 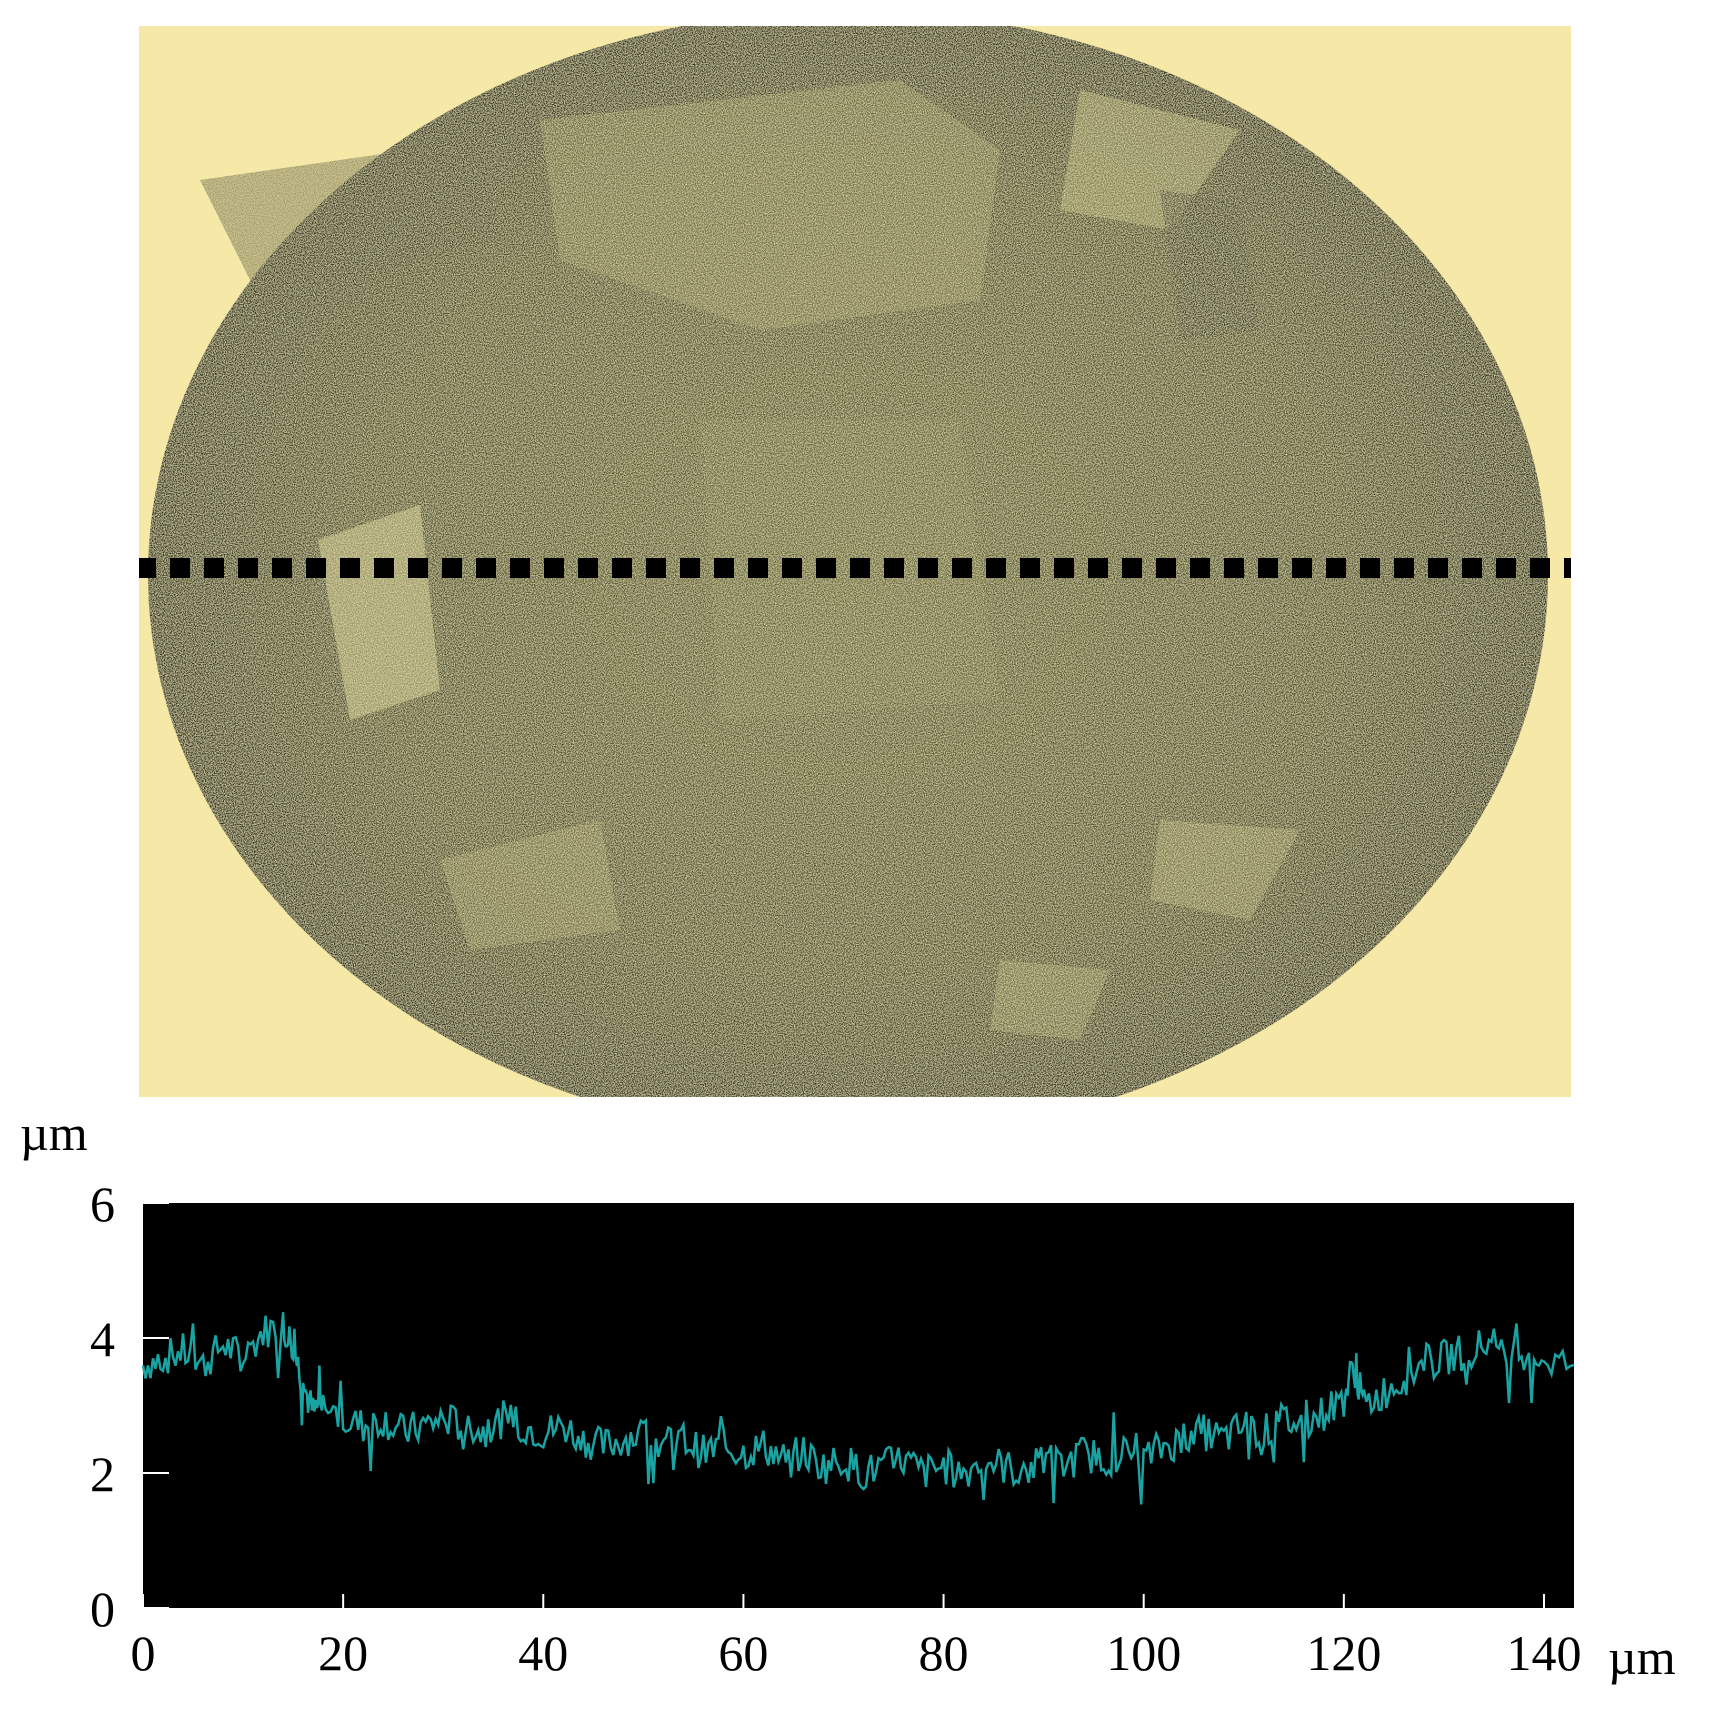 I want to click on x-tick-label: 140, so click(x=1543, y=1653).